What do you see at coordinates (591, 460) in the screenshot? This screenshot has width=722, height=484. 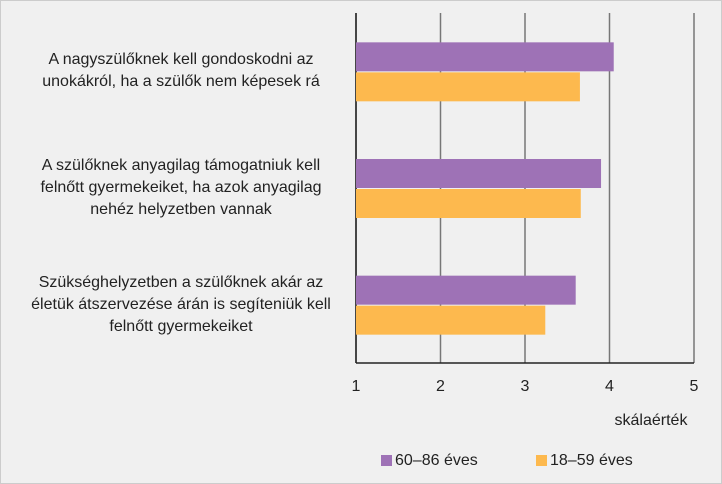 I see `legend-label: 18–59 éves` at bounding box center [591, 460].